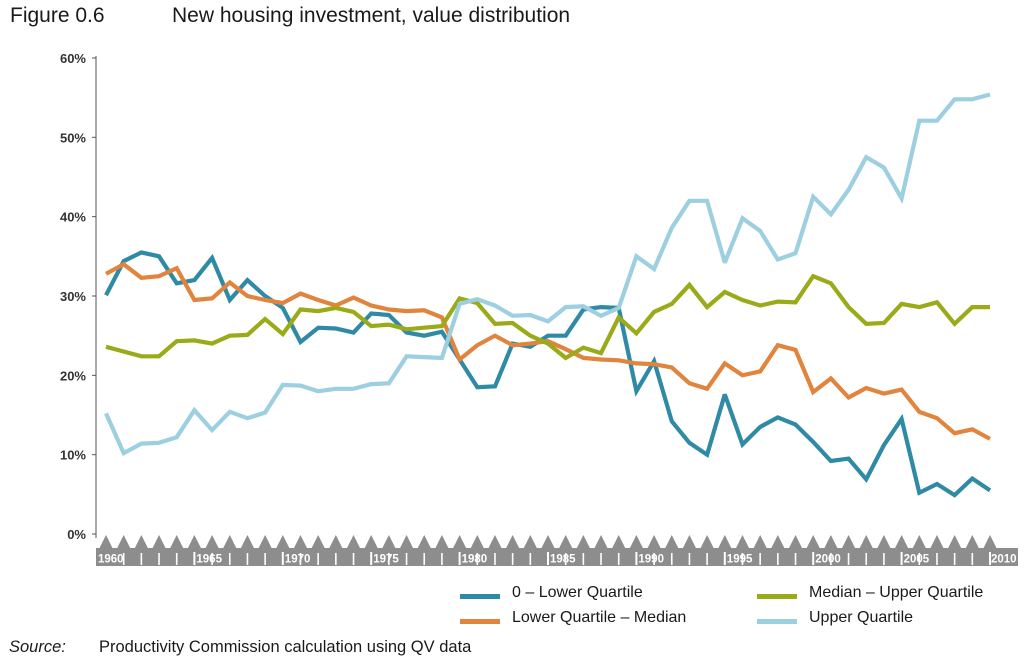  I want to click on x-tick-label: 1980, so click(475, 560).